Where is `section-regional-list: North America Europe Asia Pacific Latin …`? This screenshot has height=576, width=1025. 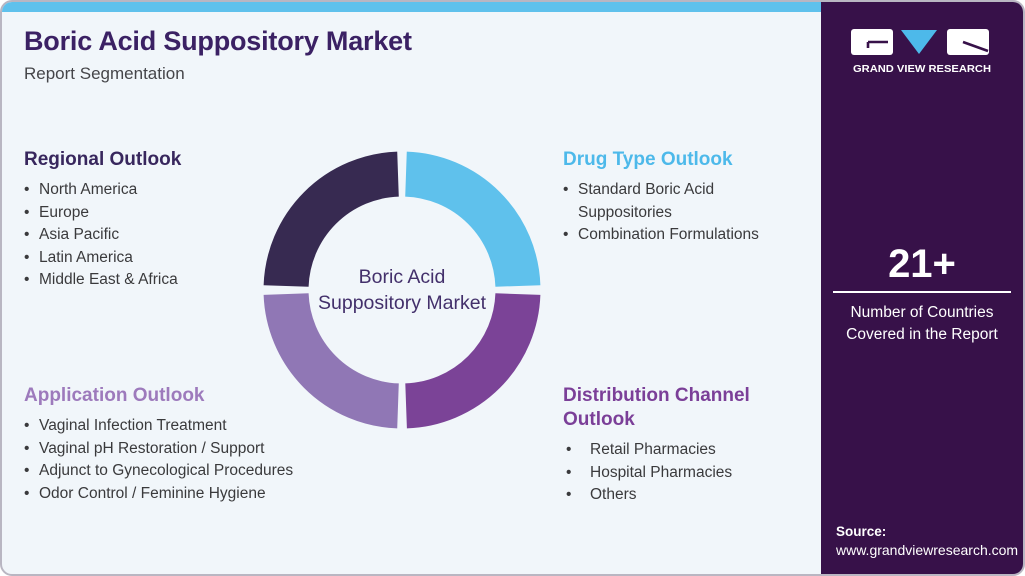 section-regional-list: North America Europe Asia Pacific Latin … is located at coordinates (149, 235).